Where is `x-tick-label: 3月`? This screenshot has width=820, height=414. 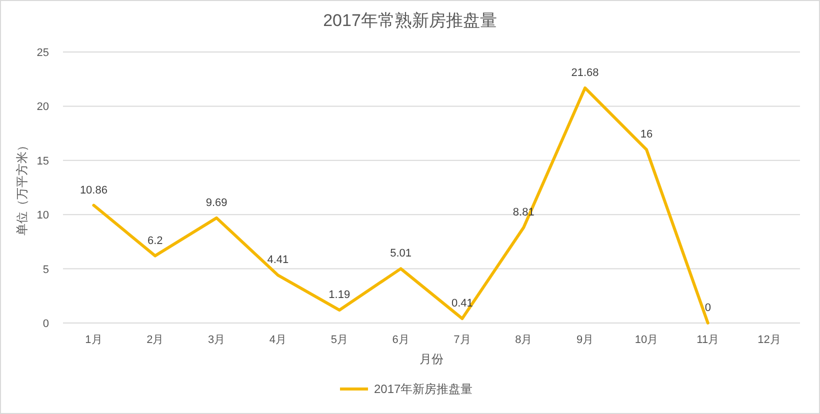 x-tick-label: 3月 is located at coordinates (217, 340).